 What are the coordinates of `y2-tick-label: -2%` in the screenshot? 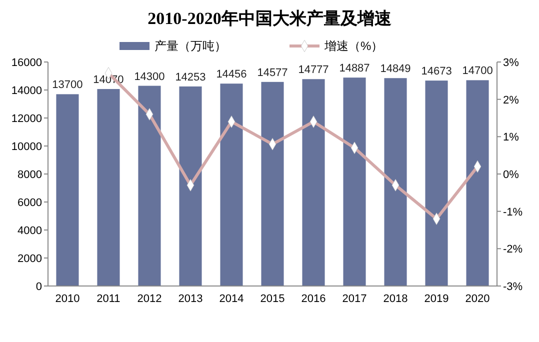 It's located at (513, 250).